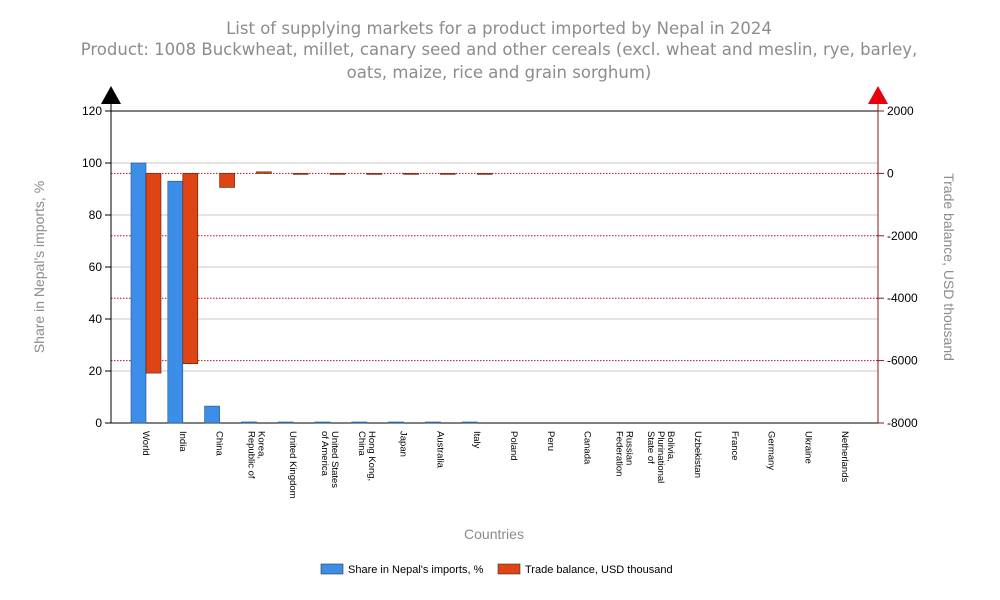  I want to click on left-tick-label: 80, so click(96, 215).